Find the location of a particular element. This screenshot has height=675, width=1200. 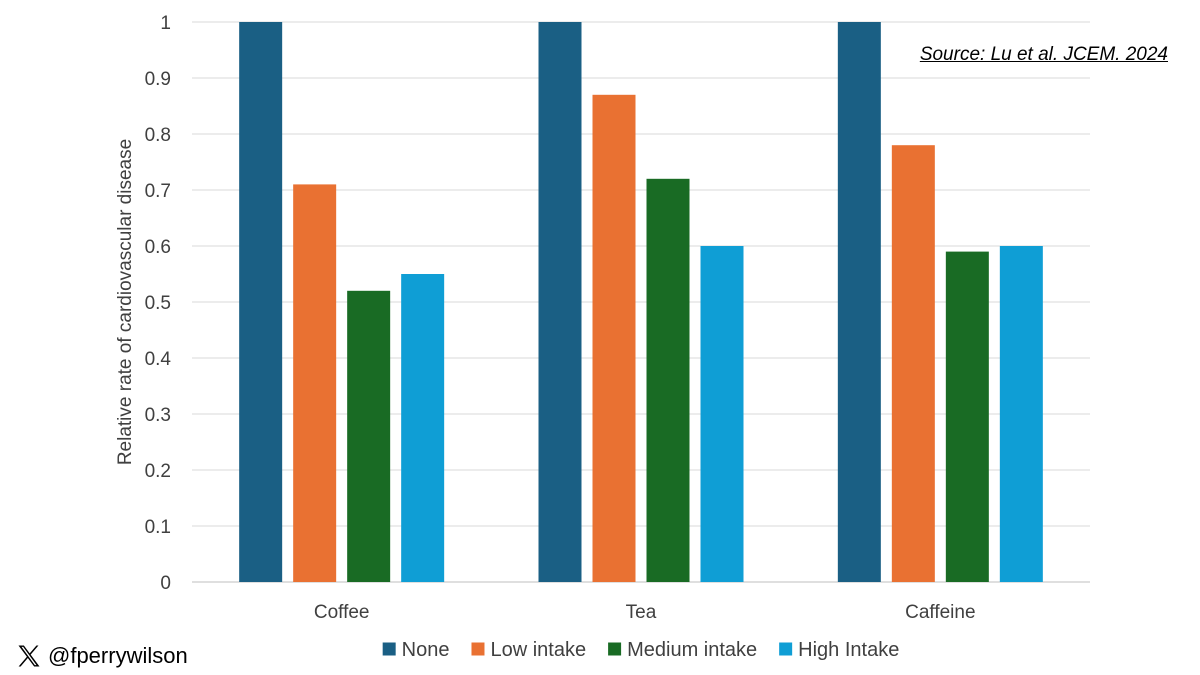

legend: None Low intake Medium intake High Intake is located at coordinates (640, 650).